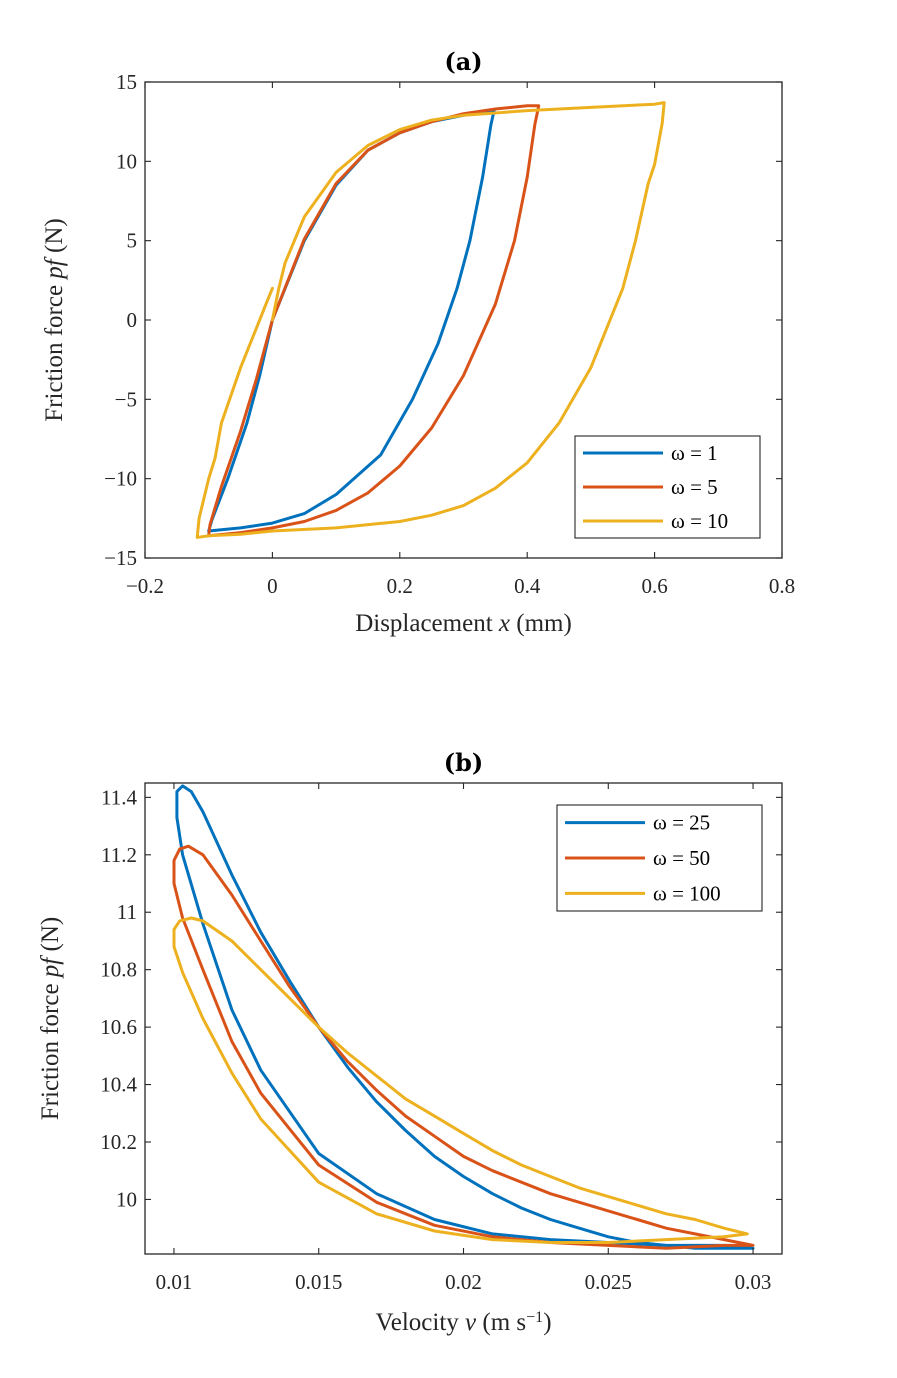  I want to click on y-axis-label-b: Friction force pf (N), so click(50, 1018).